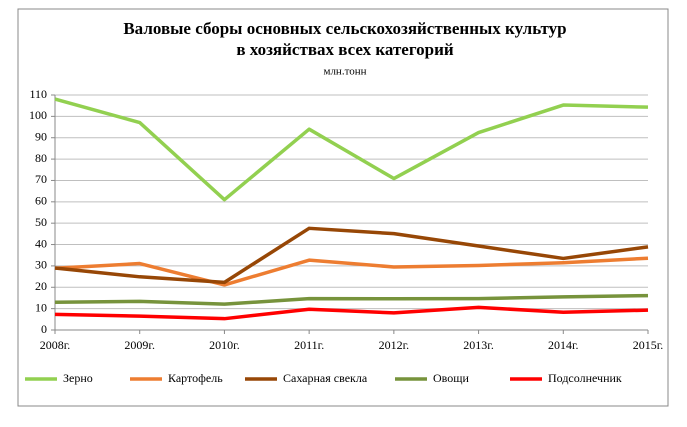 The width and height of the screenshot is (687, 427). I want to click on y-tick-label: 60, so click(41, 201).